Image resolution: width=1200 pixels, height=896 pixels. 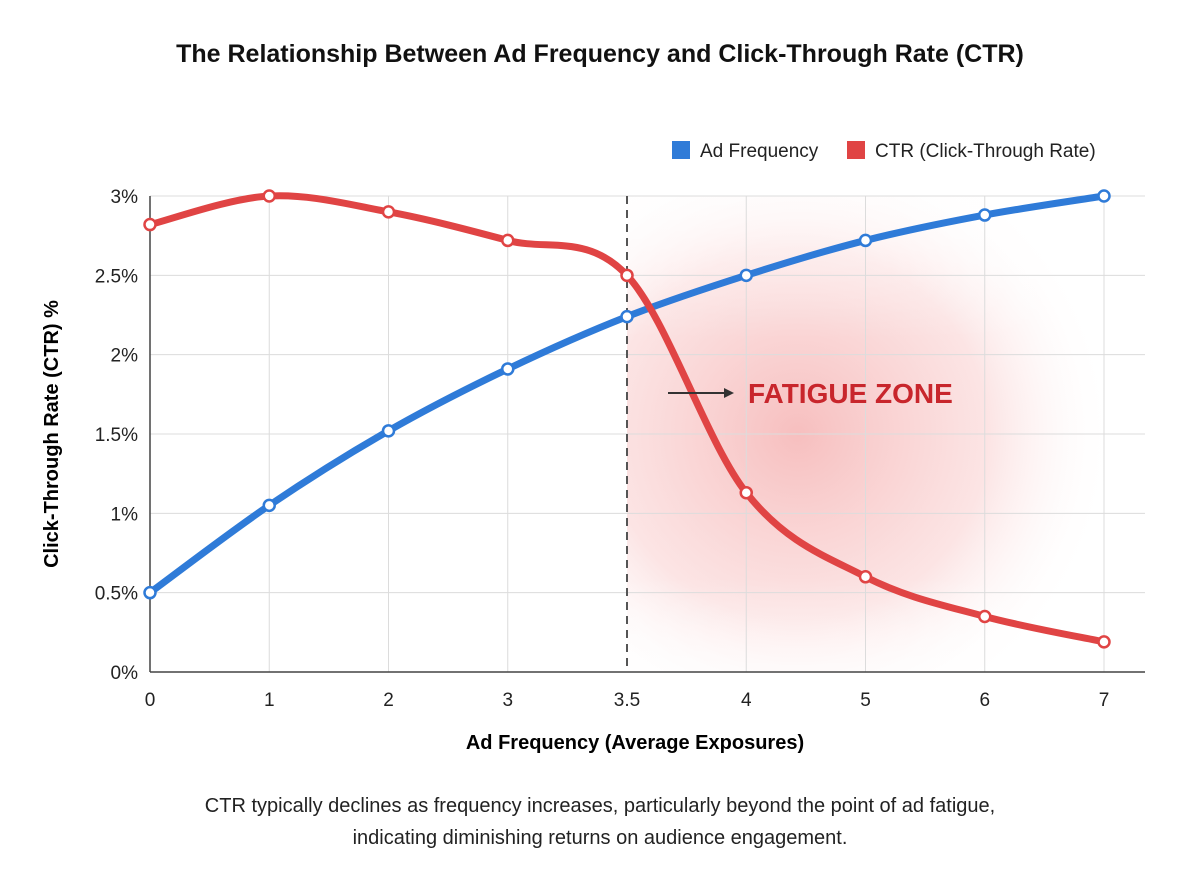 What do you see at coordinates (984, 700) in the screenshot?
I see `x-tick-label: 6` at bounding box center [984, 700].